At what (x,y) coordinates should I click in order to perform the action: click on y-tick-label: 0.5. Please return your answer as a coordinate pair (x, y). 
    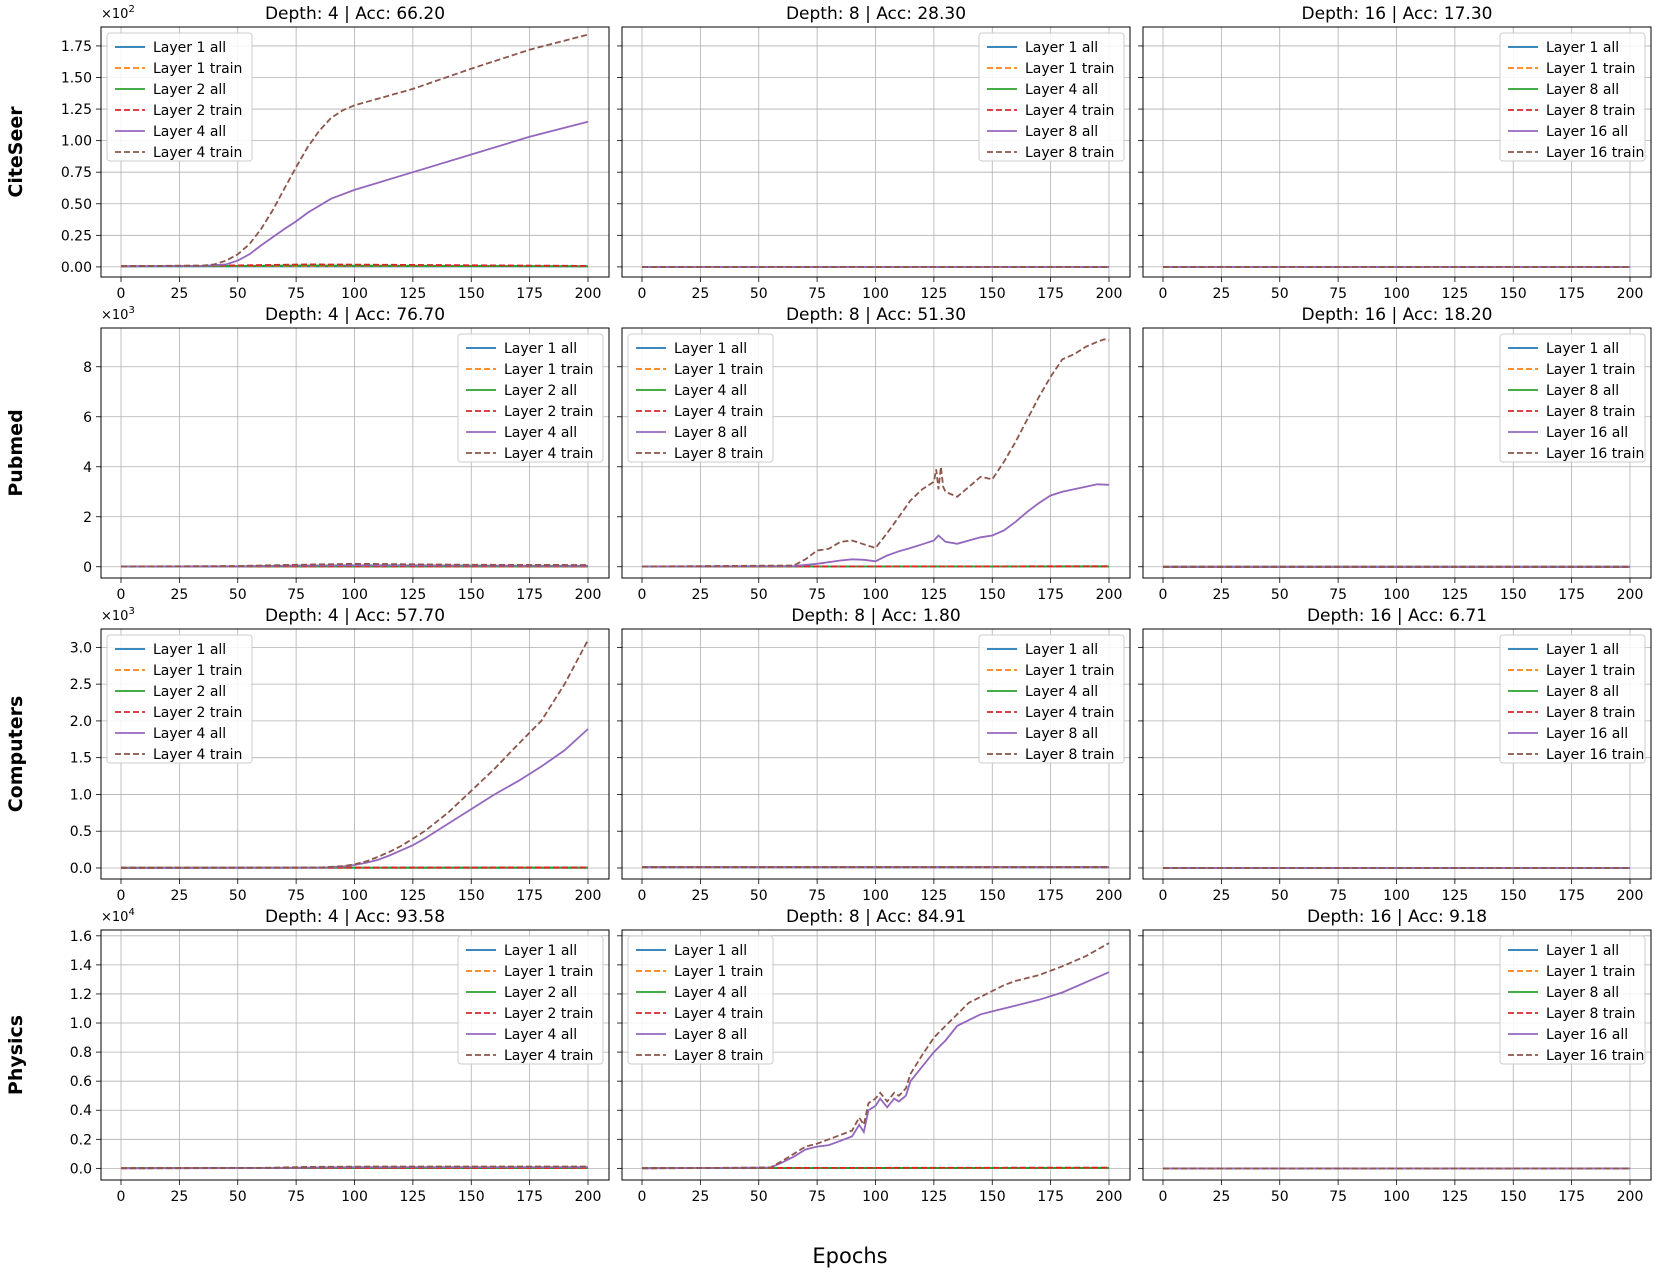
    Looking at the image, I should click on (81, 832).